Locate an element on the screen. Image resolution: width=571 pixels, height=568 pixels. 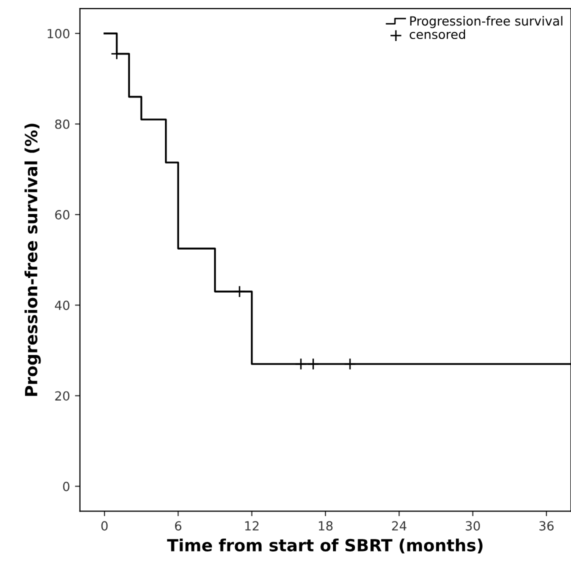
y-tick-label: 80 is located at coordinates (62, 124).